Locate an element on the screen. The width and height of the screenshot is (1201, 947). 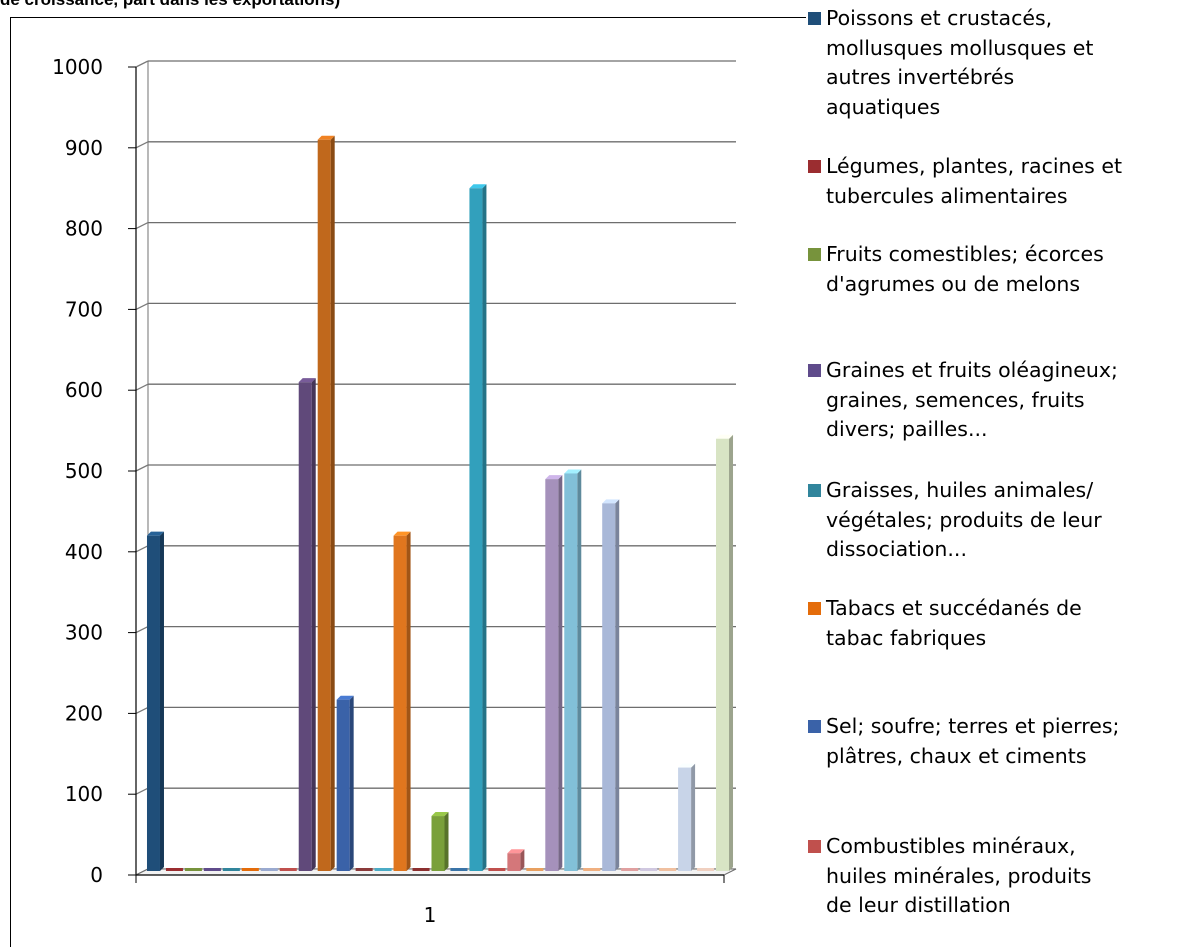
y-tick-label: 700 is located at coordinates (84, 309).